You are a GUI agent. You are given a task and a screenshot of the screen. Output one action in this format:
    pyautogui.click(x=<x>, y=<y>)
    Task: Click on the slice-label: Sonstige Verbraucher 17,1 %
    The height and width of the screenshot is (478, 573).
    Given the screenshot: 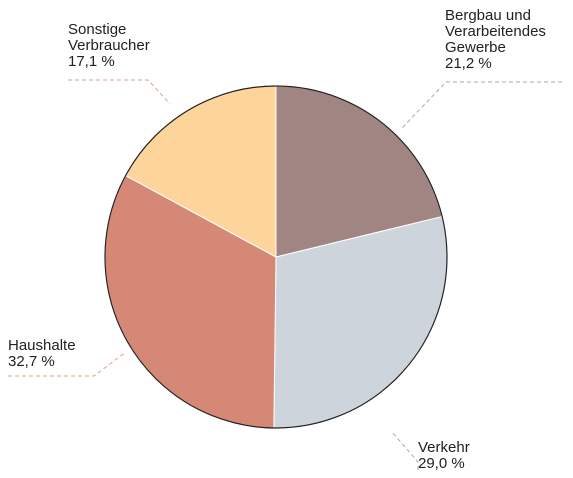 What is the action you would take?
    pyautogui.click(x=130, y=46)
    